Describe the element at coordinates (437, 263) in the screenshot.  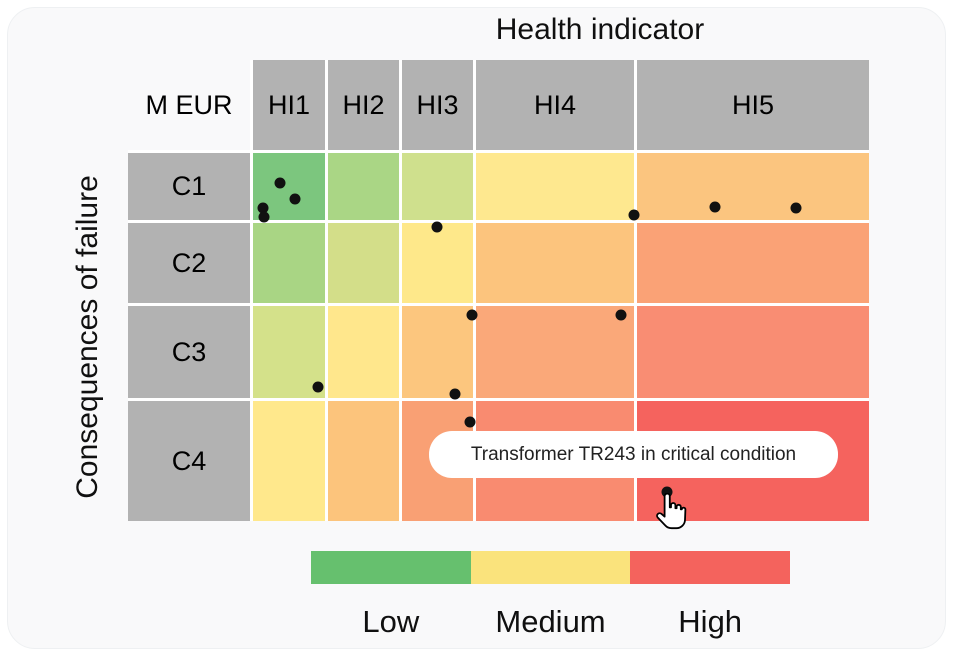
I see `matrix-cell-c2-hi3` at that location.